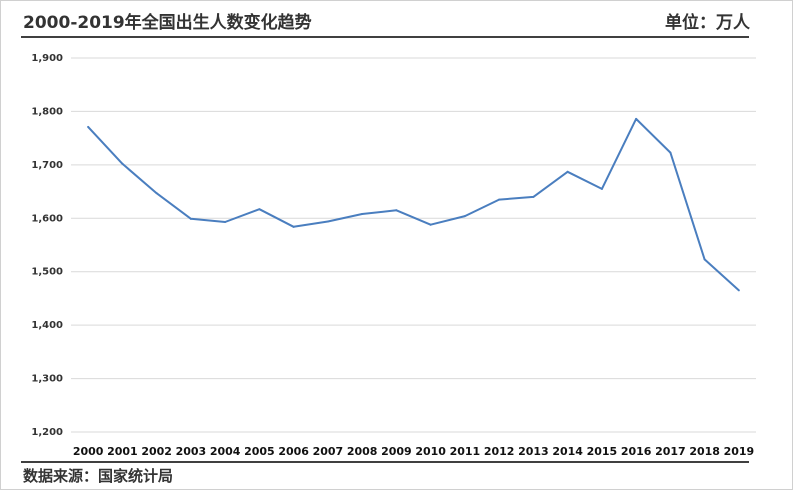 The width and height of the screenshot is (793, 490). I want to click on y-tick-label: 1,800, so click(47, 111).